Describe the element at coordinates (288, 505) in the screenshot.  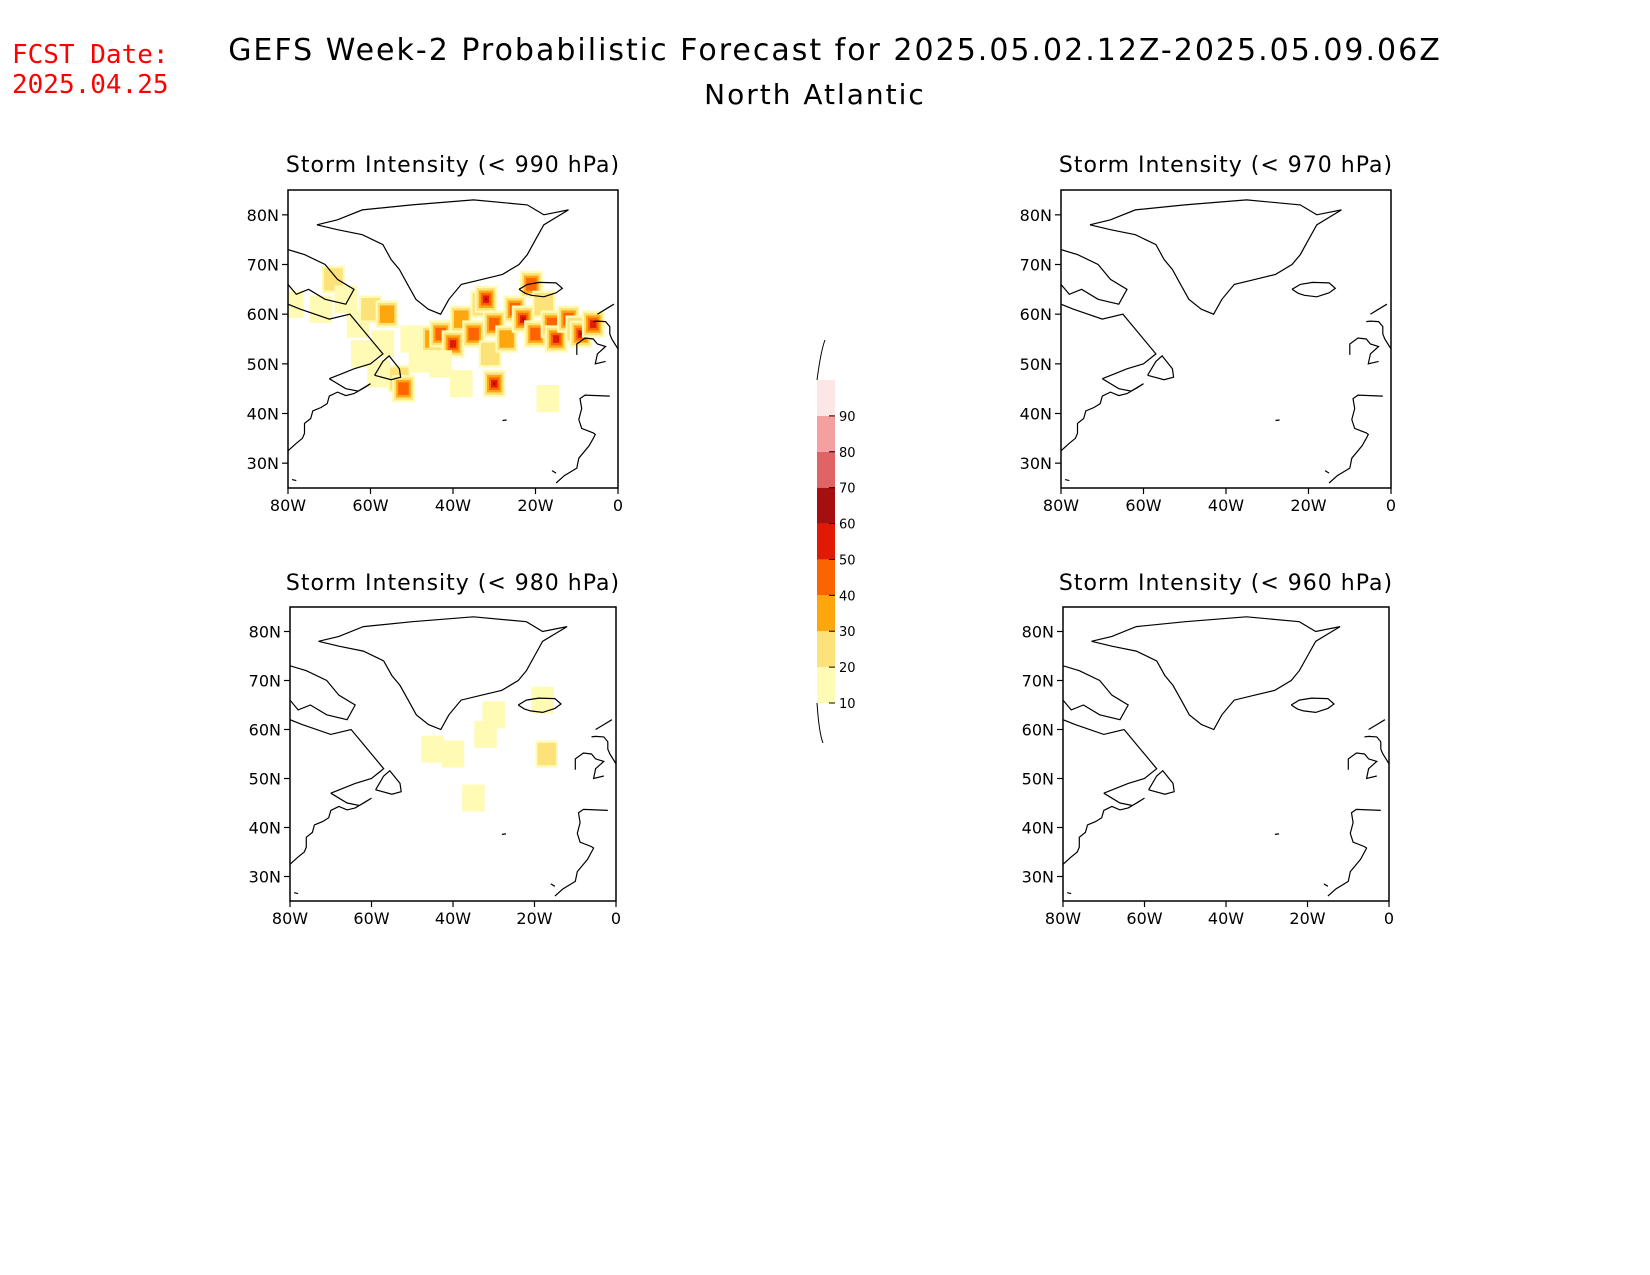
I see `x-tick-label: 80W` at that location.